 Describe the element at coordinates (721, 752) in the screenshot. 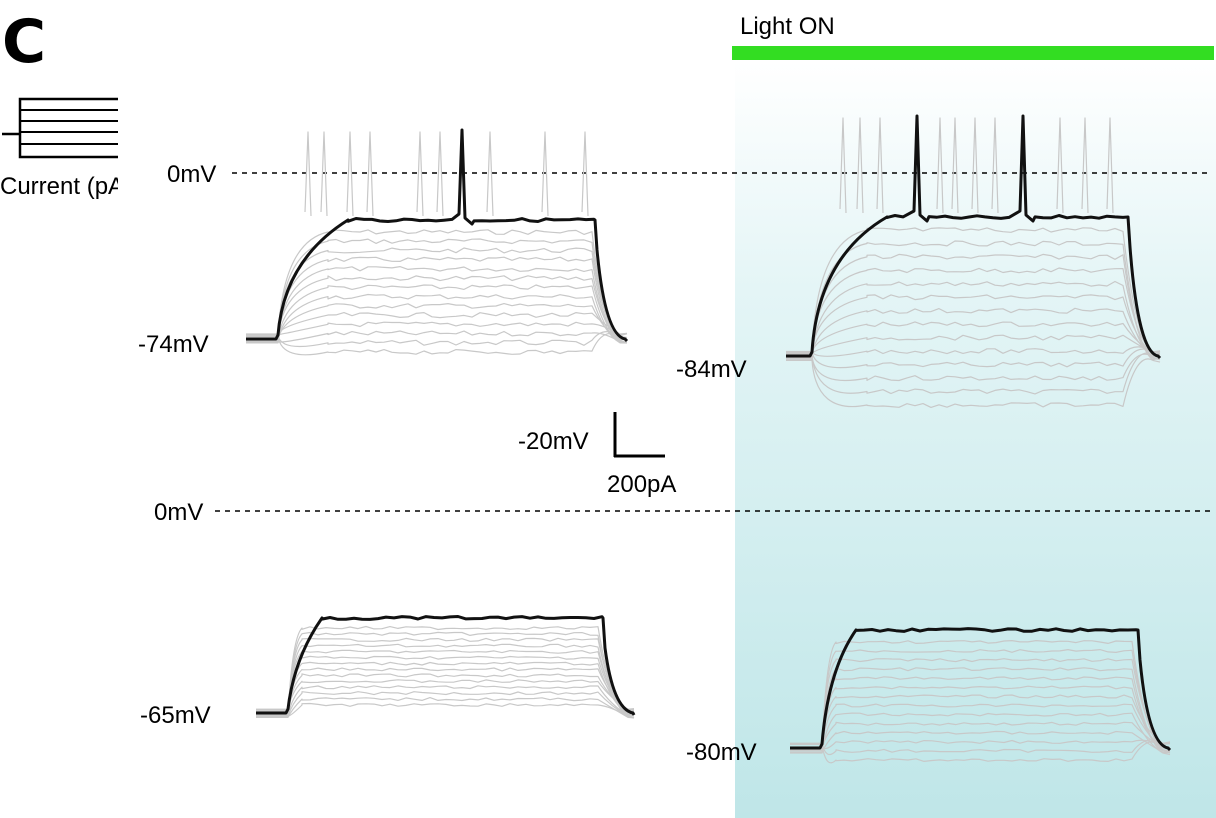

I see `rest-label-bottom-right: -80mV` at that location.